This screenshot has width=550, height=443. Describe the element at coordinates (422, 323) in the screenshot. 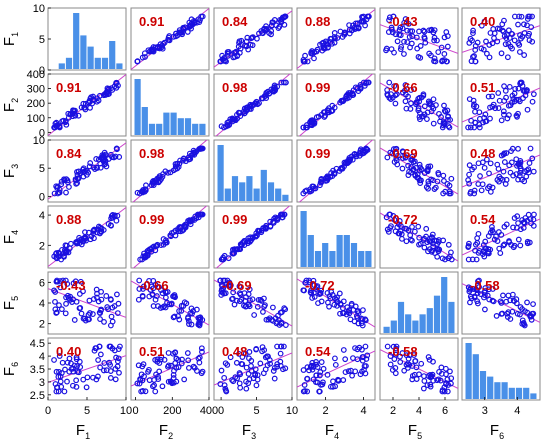

I see `histogram-bar` at that location.